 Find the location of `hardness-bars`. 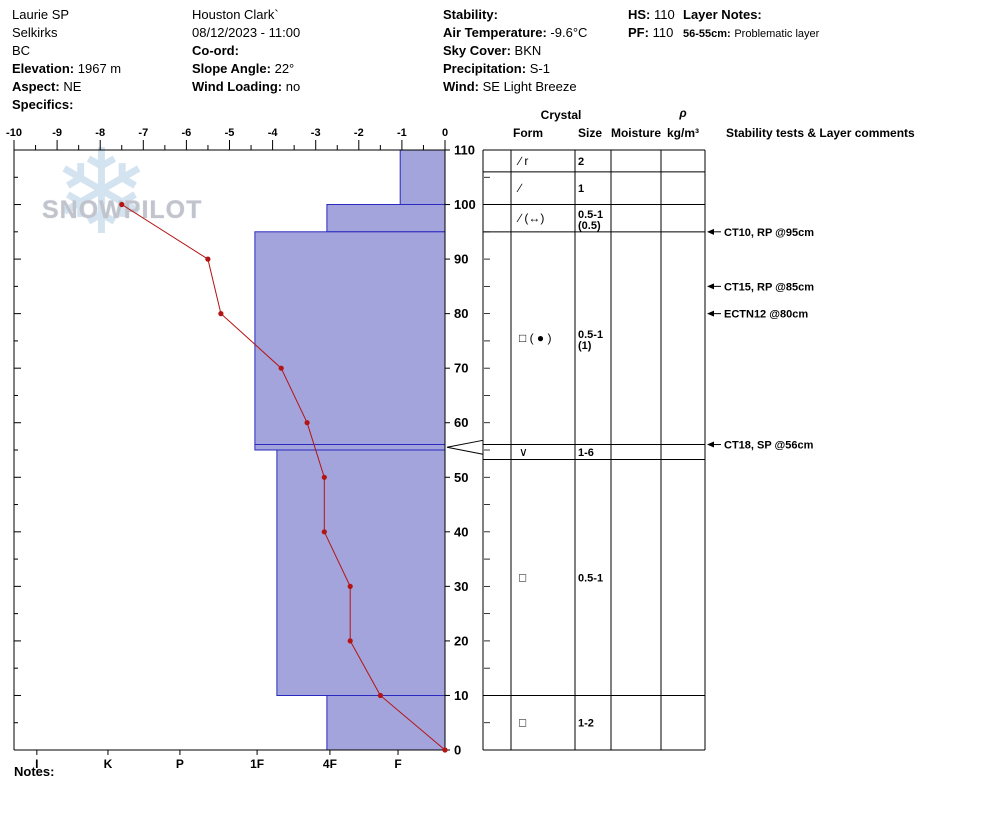

hardness-bars is located at coordinates (350, 450).